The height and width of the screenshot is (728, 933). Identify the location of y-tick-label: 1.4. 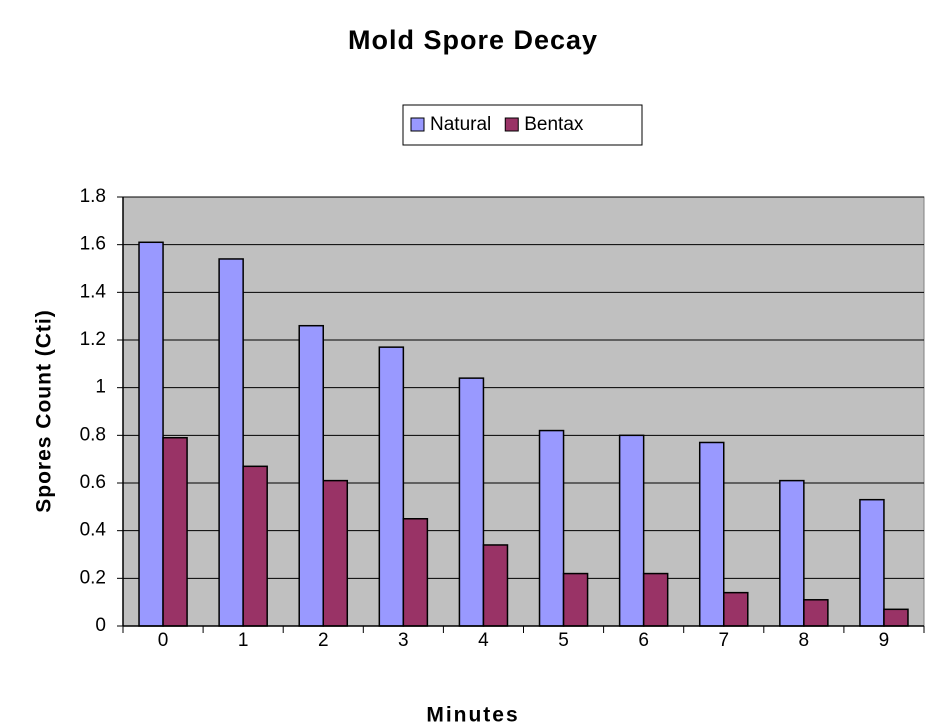
(93, 291).